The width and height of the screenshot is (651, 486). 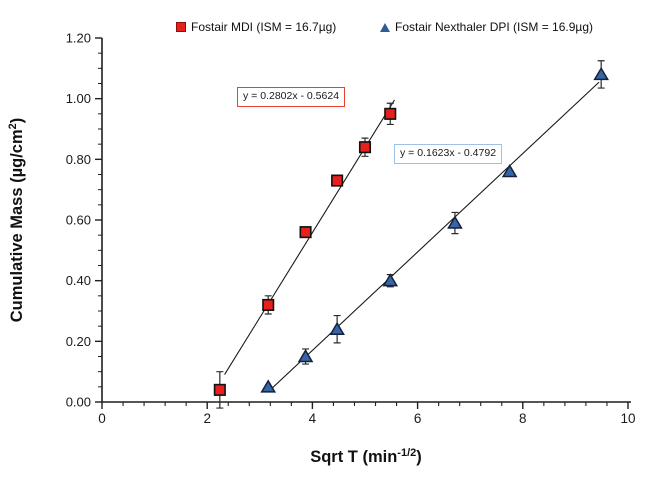 I want to click on legend-entry-fostair-nexthaler-dpi: Fostair Nexthaler DPI (ISM = 16.9µg), so click(x=486, y=27).